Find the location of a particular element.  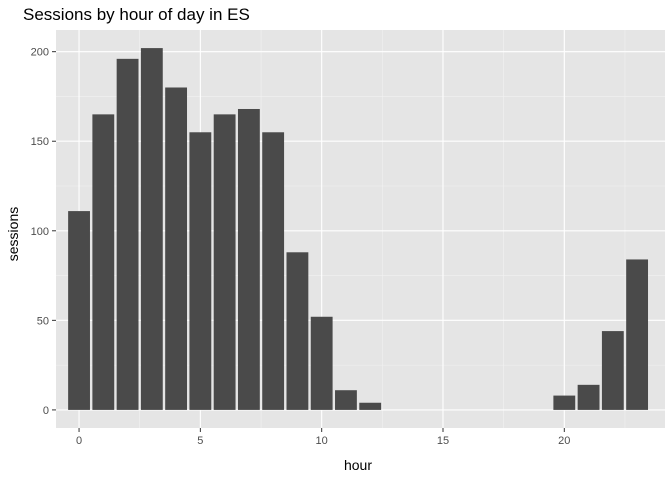

x-tick-label: 0 is located at coordinates (79, 441).